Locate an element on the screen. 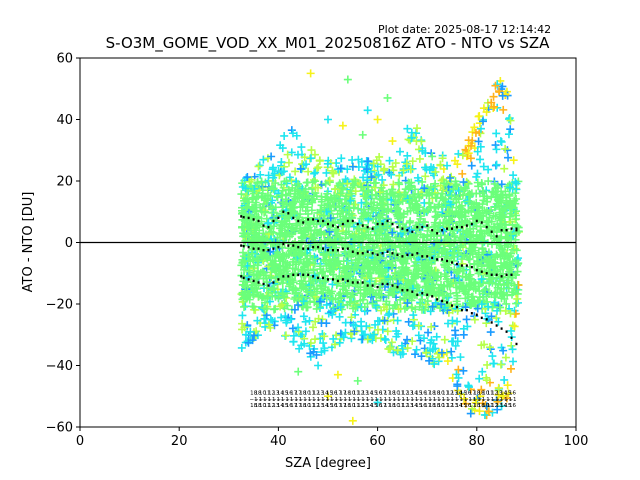 Image resolution: width=640 pixels, height=480 pixels. y-tick-label: −40 is located at coordinates (59, 366).